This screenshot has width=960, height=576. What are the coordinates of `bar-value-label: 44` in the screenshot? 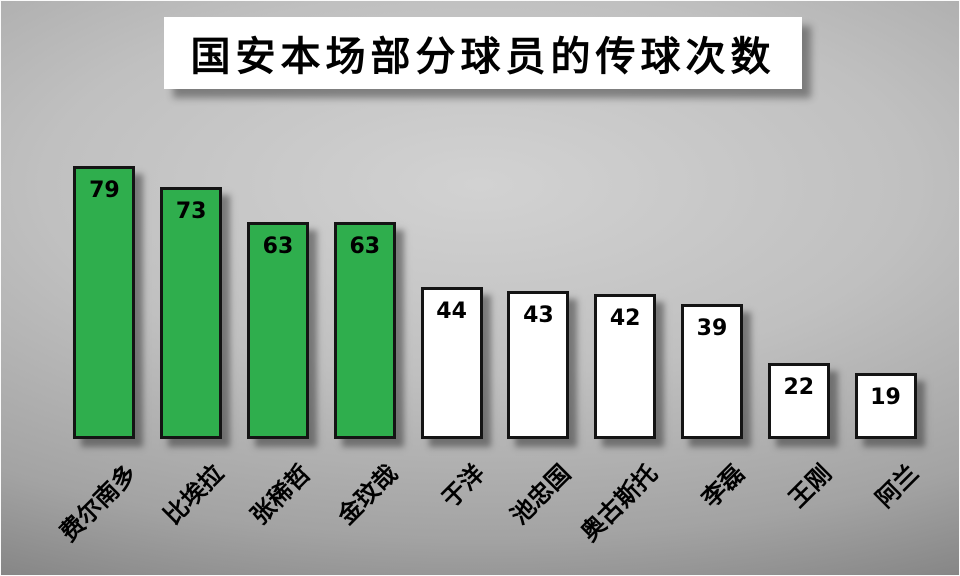 It's located at (451, 311).